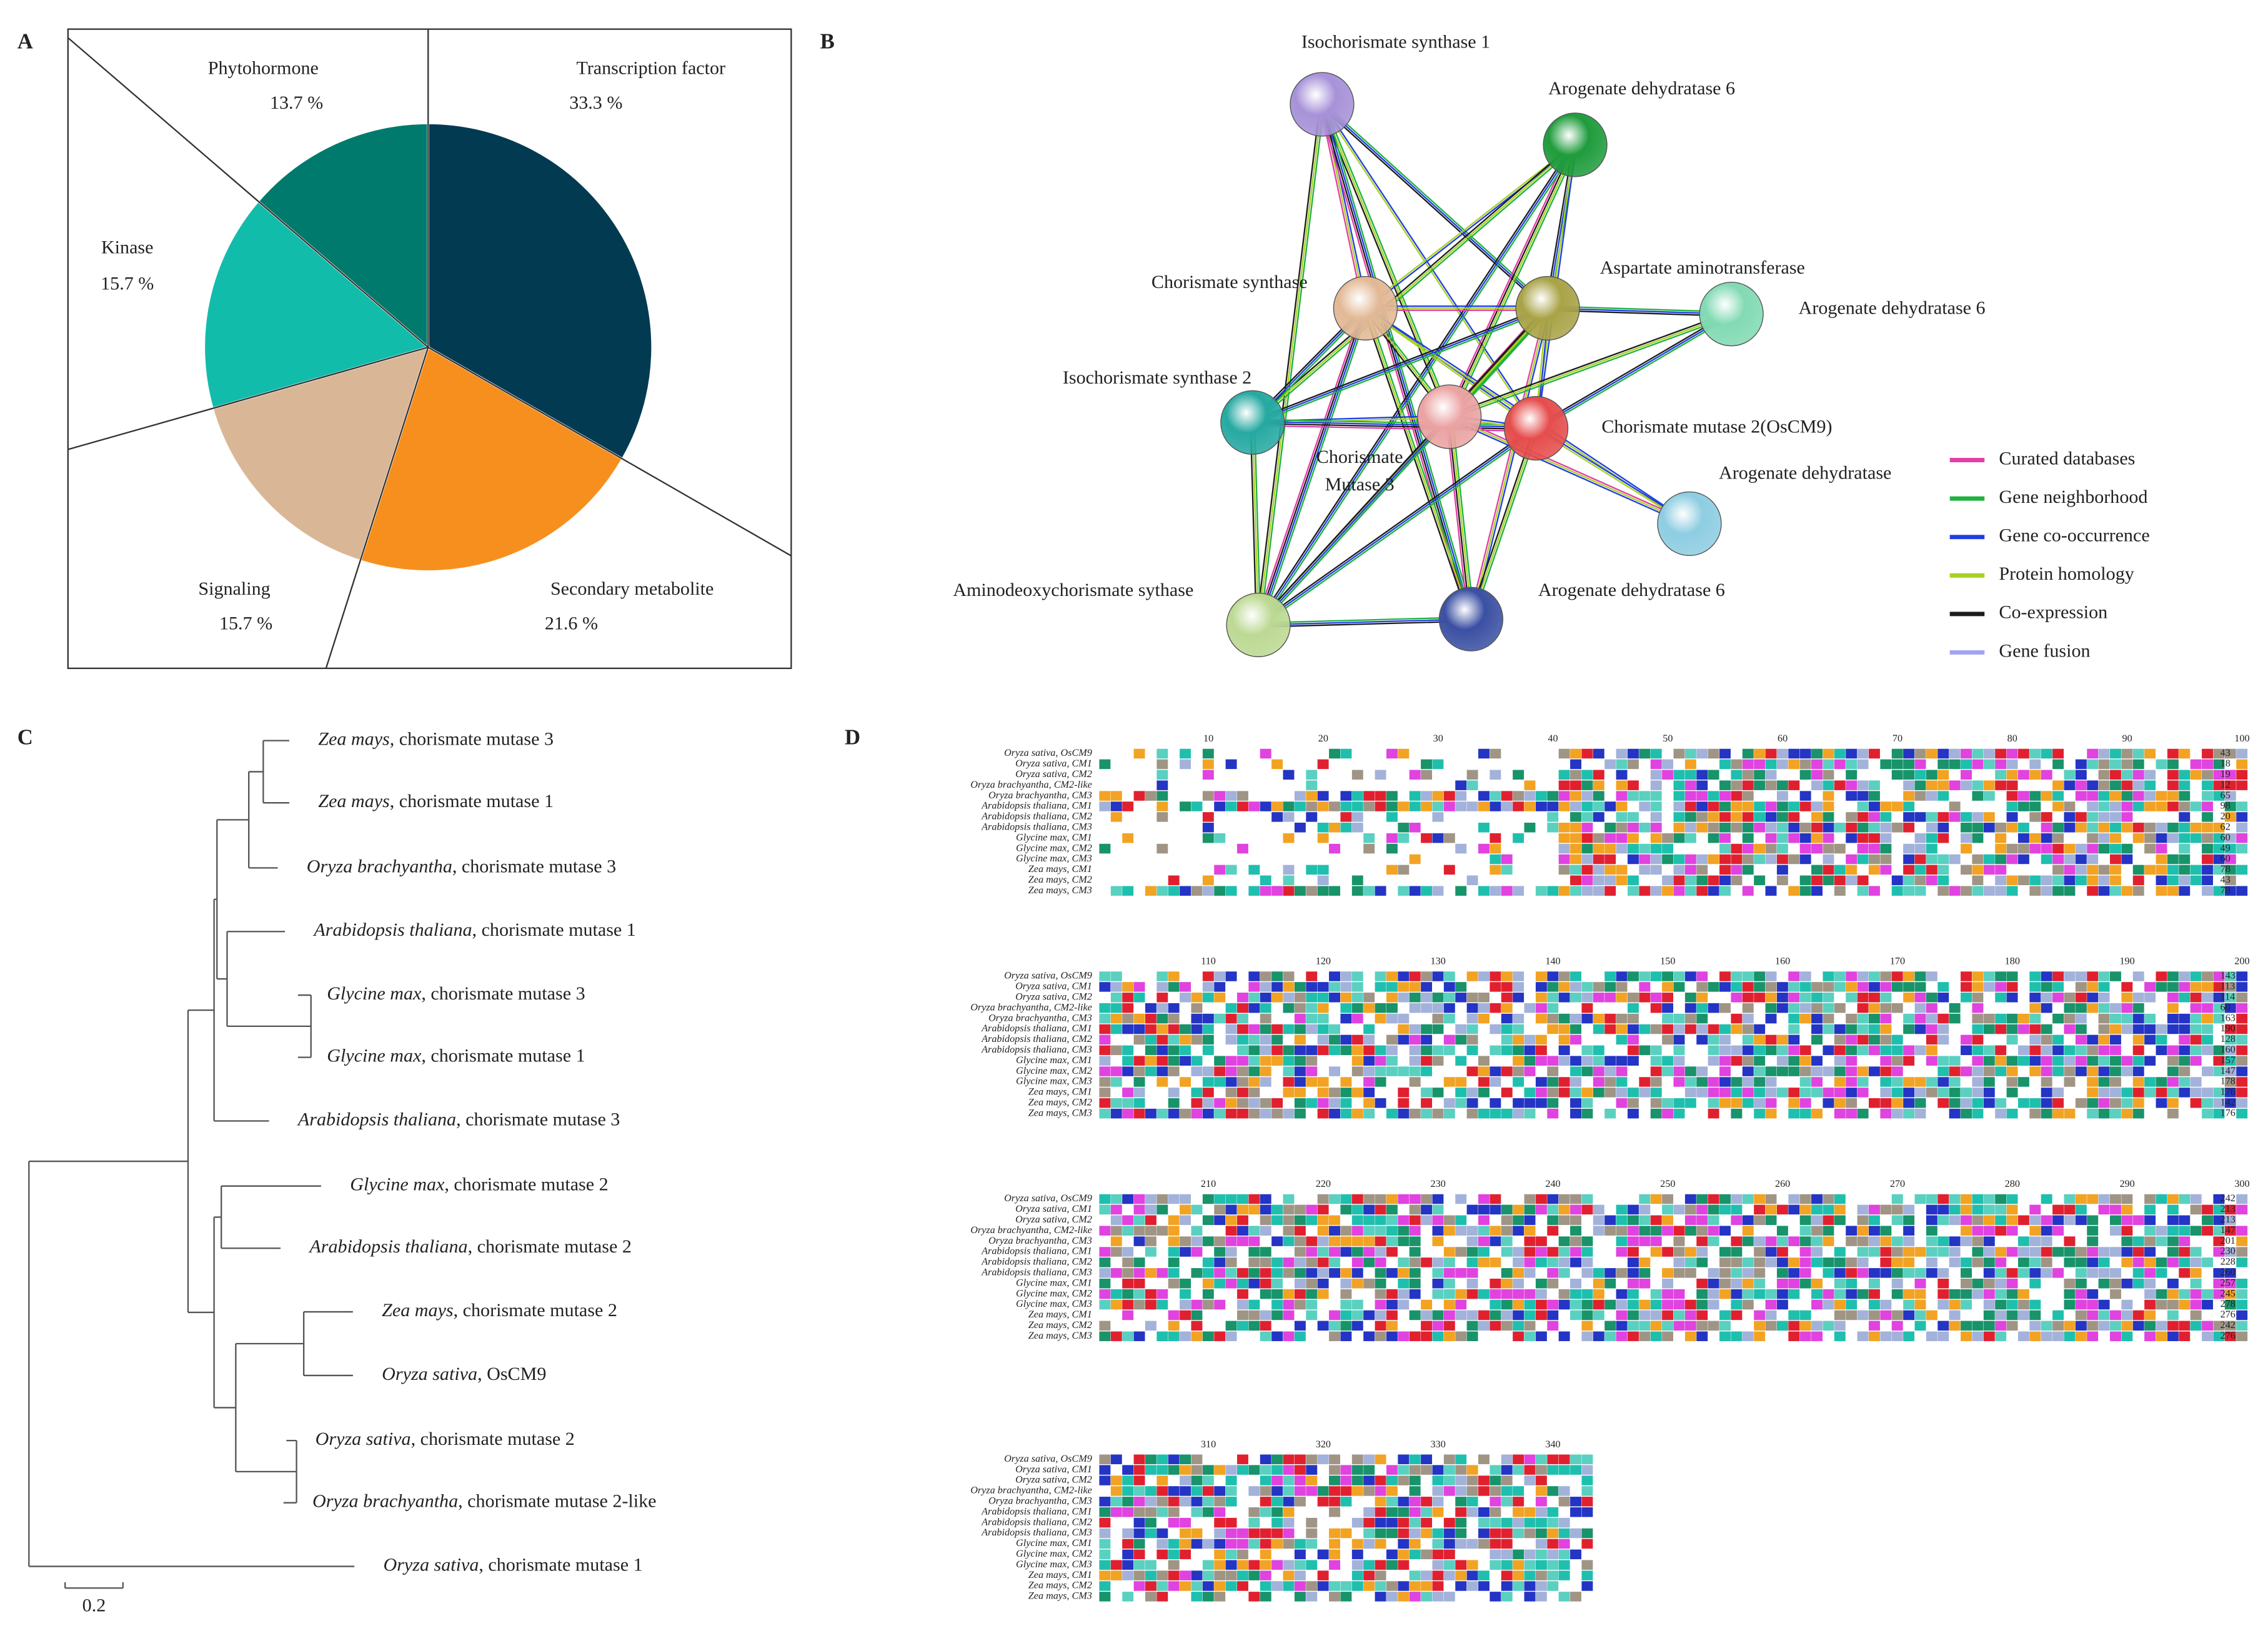 The image size is (2268, 1636). Describe the element at coordinates (127, 283) in the screenshot. I see `slice-value-label: 15.7 %` at that location.